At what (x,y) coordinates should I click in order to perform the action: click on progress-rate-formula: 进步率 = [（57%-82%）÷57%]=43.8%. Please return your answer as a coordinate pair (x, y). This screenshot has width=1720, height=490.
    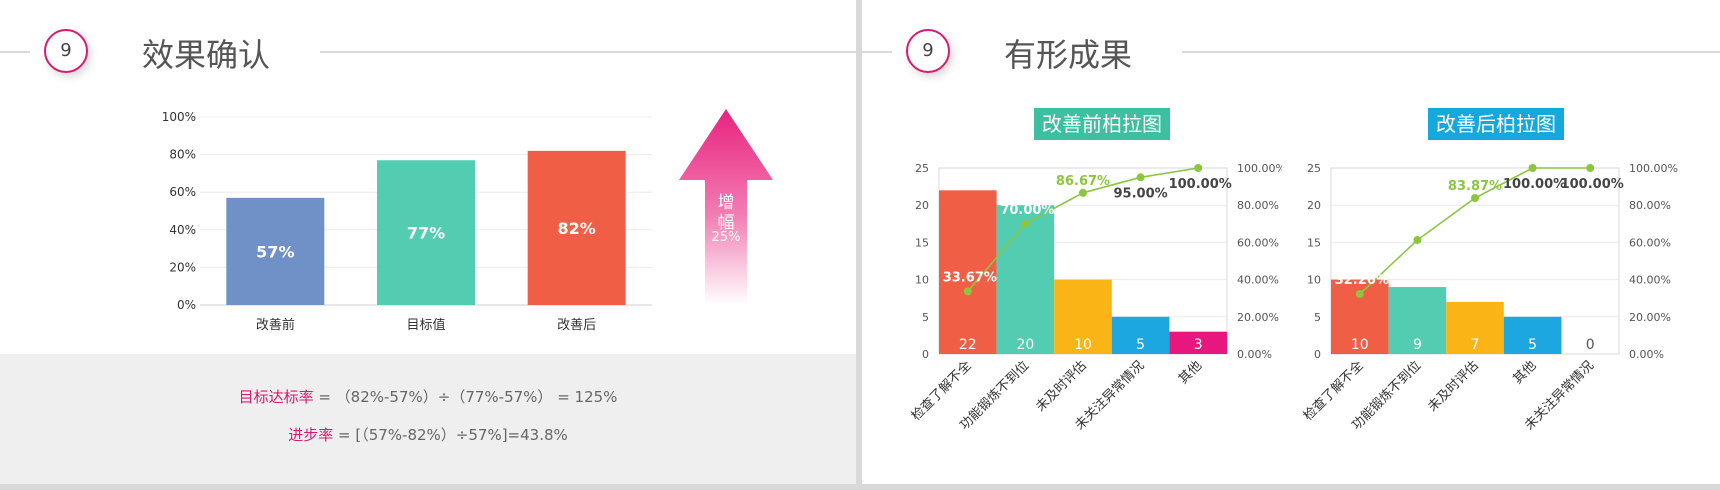
    Looking at the image, I should click on (428, 434).